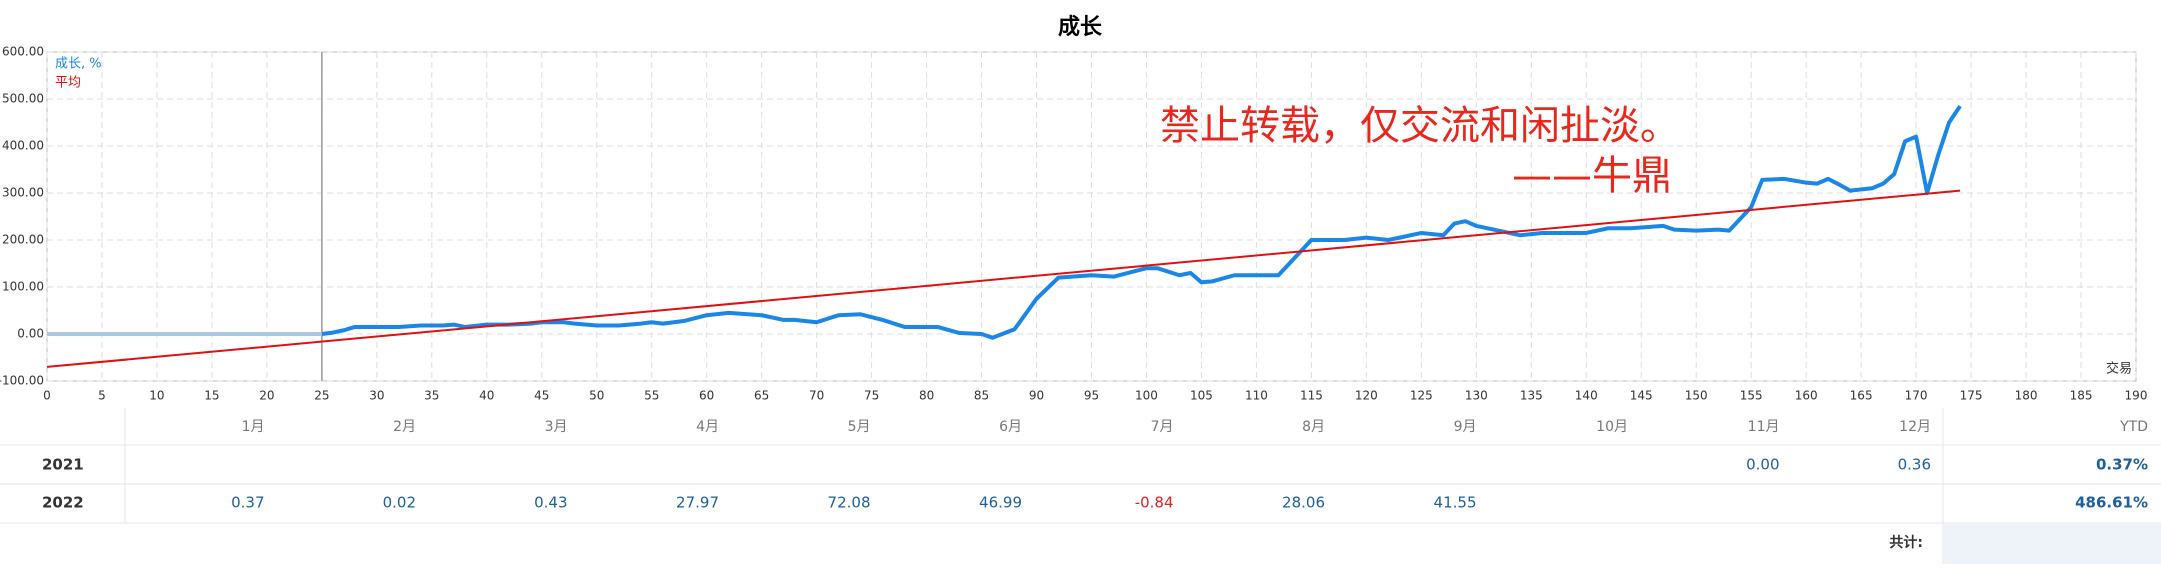 Image resolution: width=2161 pixels, height=568 pixels. What do you see at coordinates (247, 503) in the screenshot?
I see `month-value: 0.37` at bounding box center [247, 503].